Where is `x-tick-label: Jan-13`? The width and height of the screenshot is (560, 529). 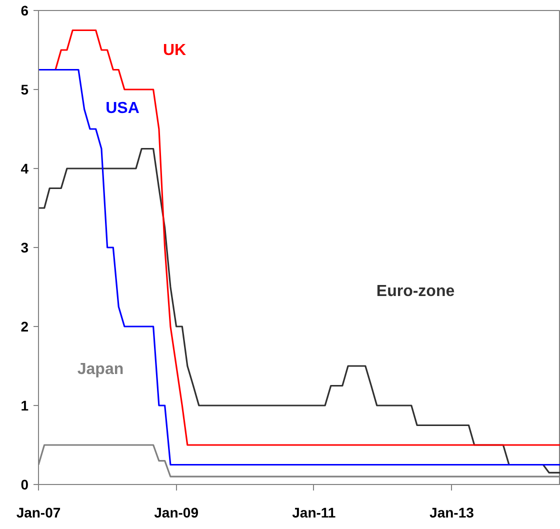
x-tick-label: Jan-13 is located at coordinates (452, 512).